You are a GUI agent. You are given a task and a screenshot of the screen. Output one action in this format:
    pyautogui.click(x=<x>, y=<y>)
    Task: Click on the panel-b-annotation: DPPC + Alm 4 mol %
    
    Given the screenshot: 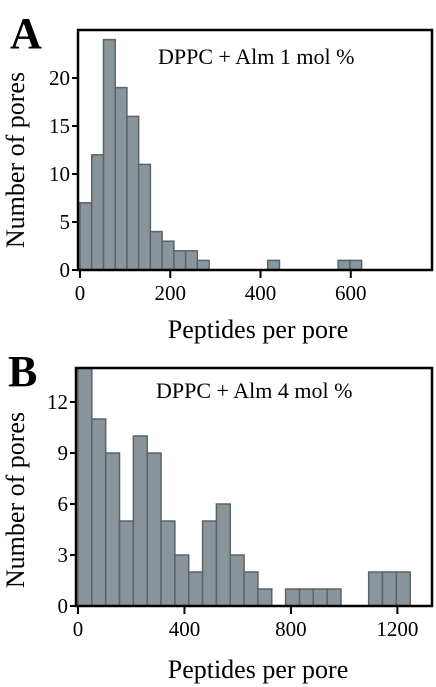 What is the action you would take?
    pyautogui.click(x=254, y=390)
    